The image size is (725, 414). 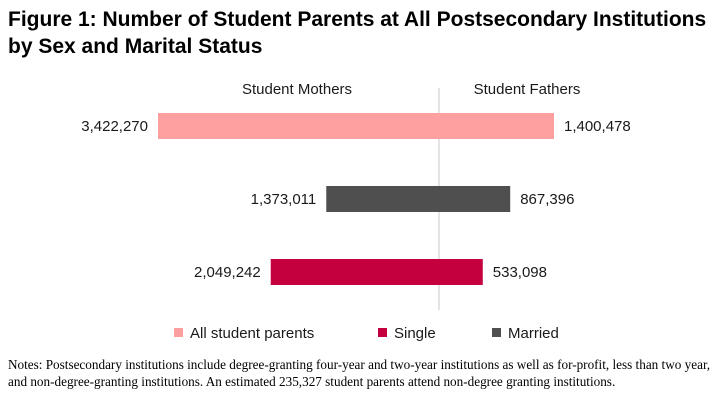 I want to click on left-side-label: Student Mothers, so click(x=297, y=89).